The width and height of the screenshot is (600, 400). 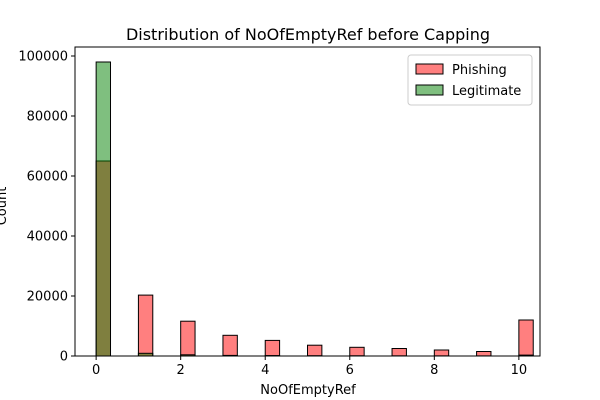 What do you see at coordinates (96, 370) in the screenshot?
I see `x-tick-label-0: 0` at bounding box center [96, 370].